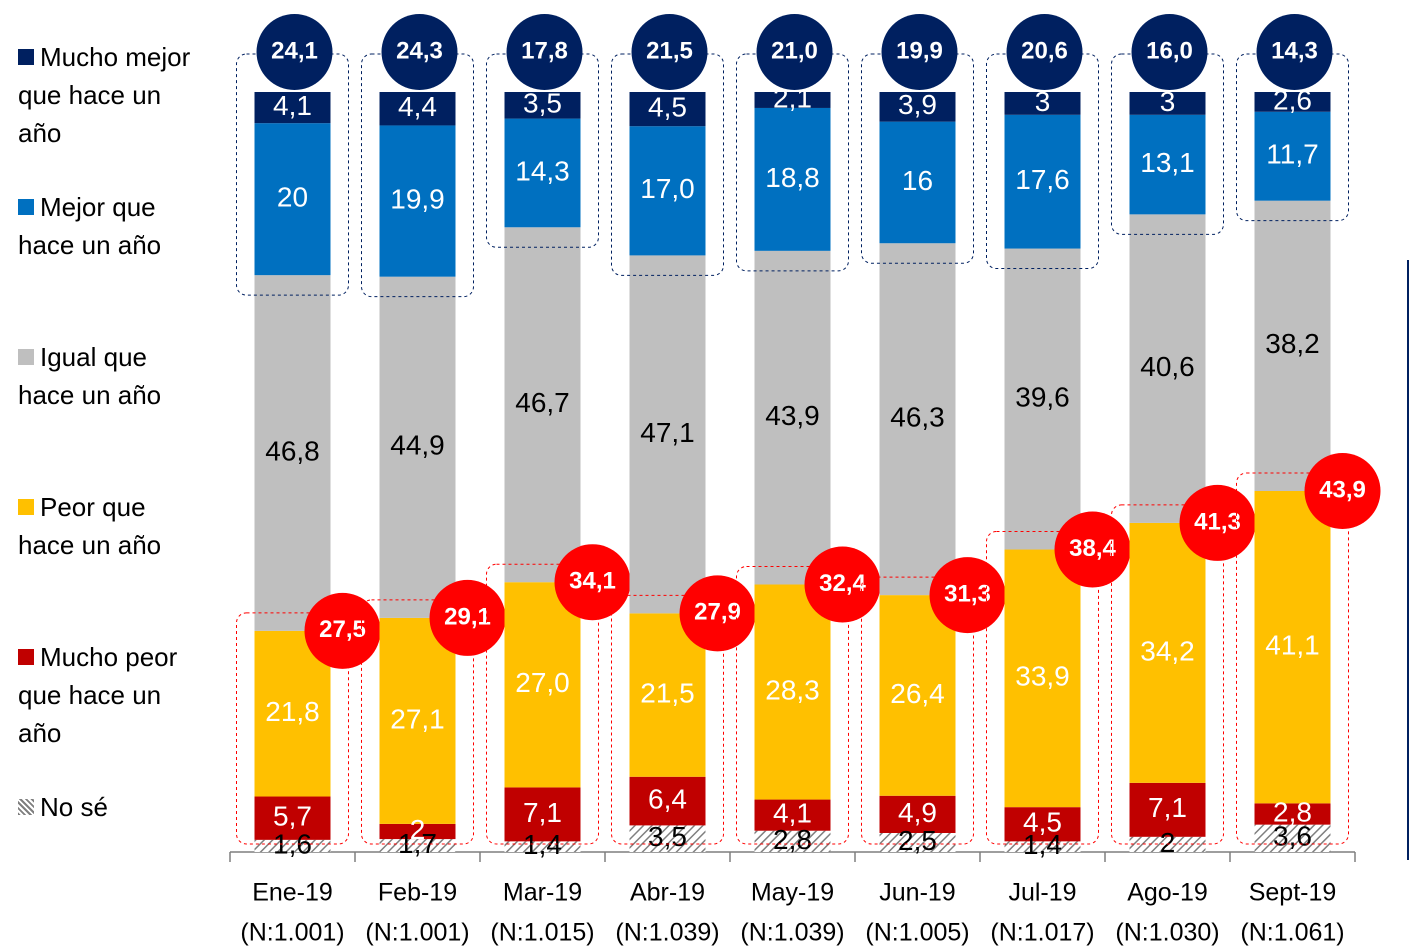 This screenshot has height=952, width=1418. What do you see at coordinates (292, 105) in the screenshot?
I see `data-label: 4,1` at bounding box center [292, 105].